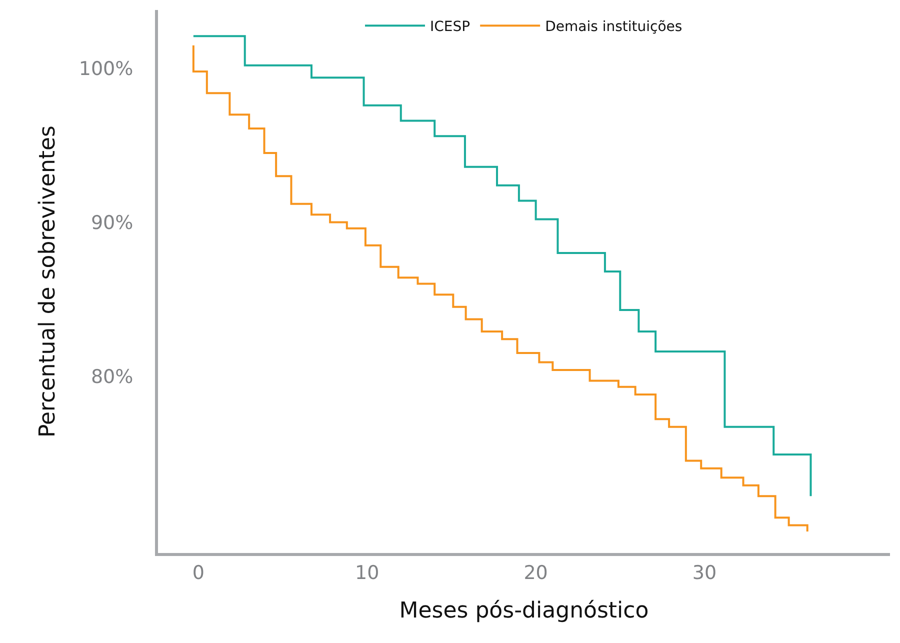  I want to click on y-axis-title: Percentual de sobreviventes, so click(48, 281).